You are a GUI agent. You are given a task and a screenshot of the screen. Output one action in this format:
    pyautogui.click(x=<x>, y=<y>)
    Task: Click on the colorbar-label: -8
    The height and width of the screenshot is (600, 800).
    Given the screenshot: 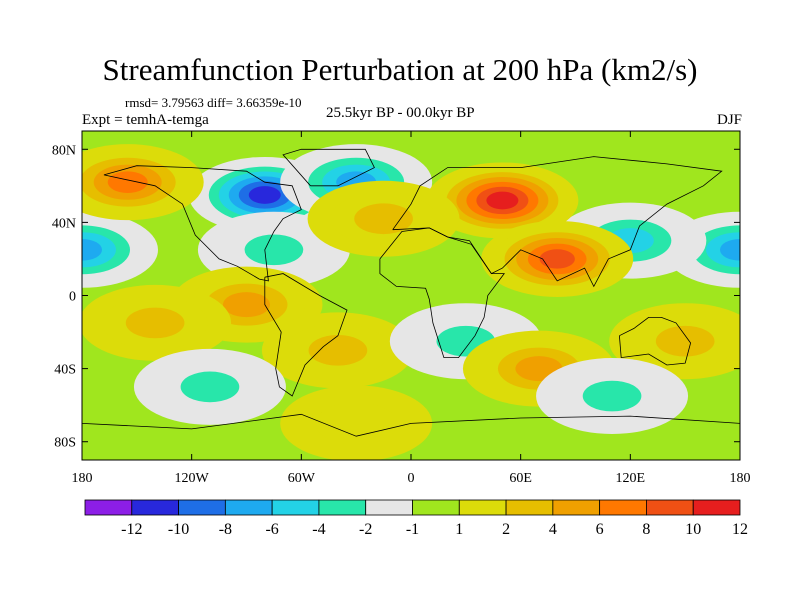 What is the action you would take?
    pyautogui.click(x=225, y=529)
    